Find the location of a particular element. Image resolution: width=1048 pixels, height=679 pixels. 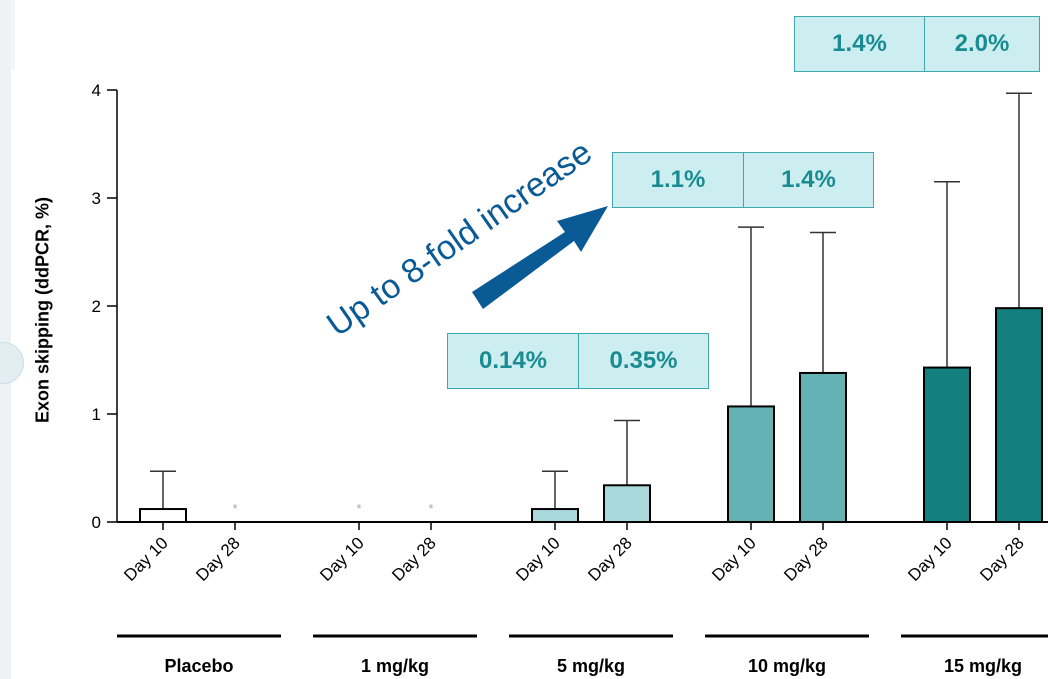

stat-value-day10: 0.14% is located at coordinates (513, 360).